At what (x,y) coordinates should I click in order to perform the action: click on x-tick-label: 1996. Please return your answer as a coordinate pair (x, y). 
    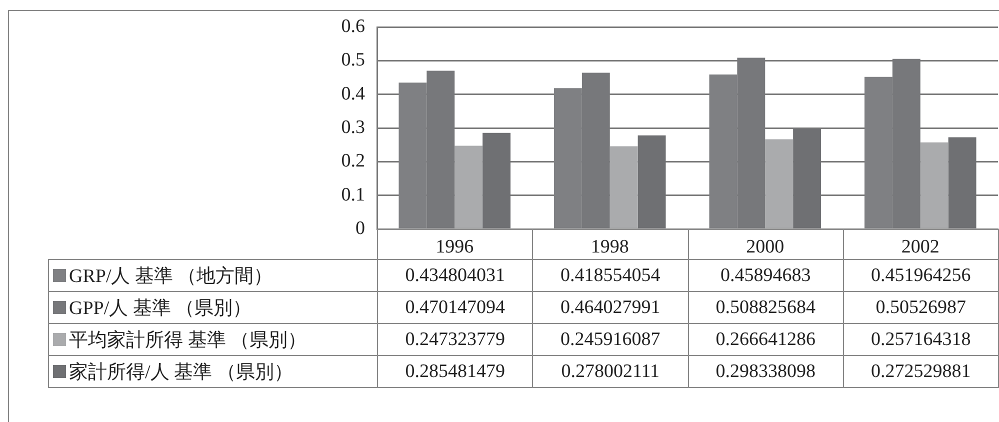
    Looking at the image, I should click on (455, 247).